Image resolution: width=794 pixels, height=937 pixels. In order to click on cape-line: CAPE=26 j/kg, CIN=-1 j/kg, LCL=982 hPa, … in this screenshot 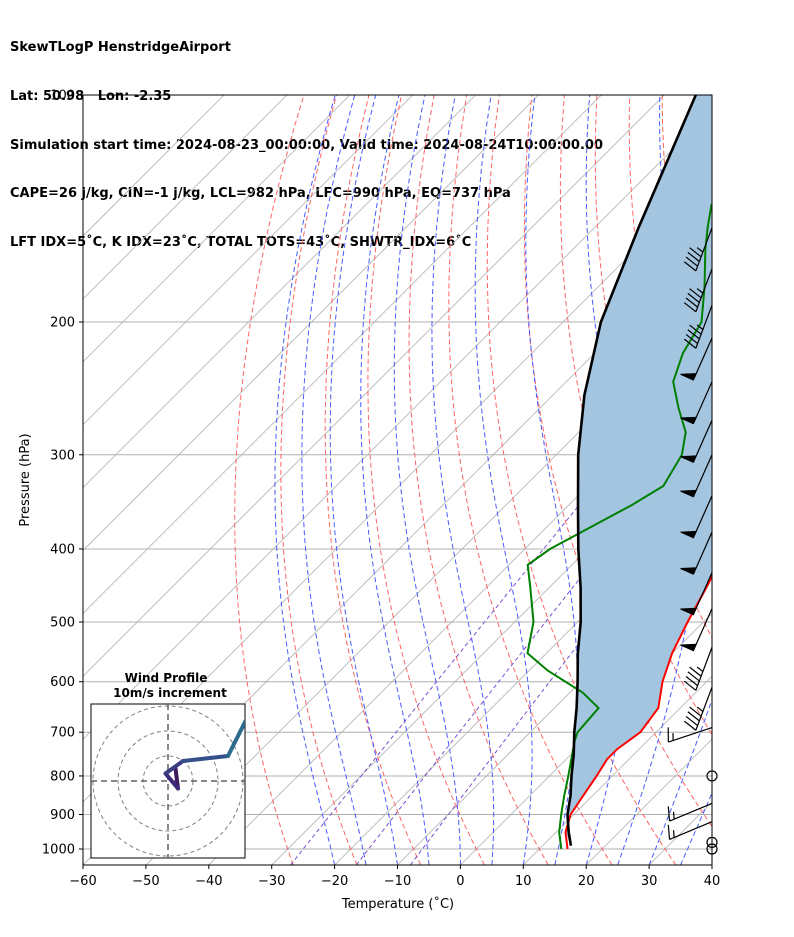, I will do `click(260, 194)`.